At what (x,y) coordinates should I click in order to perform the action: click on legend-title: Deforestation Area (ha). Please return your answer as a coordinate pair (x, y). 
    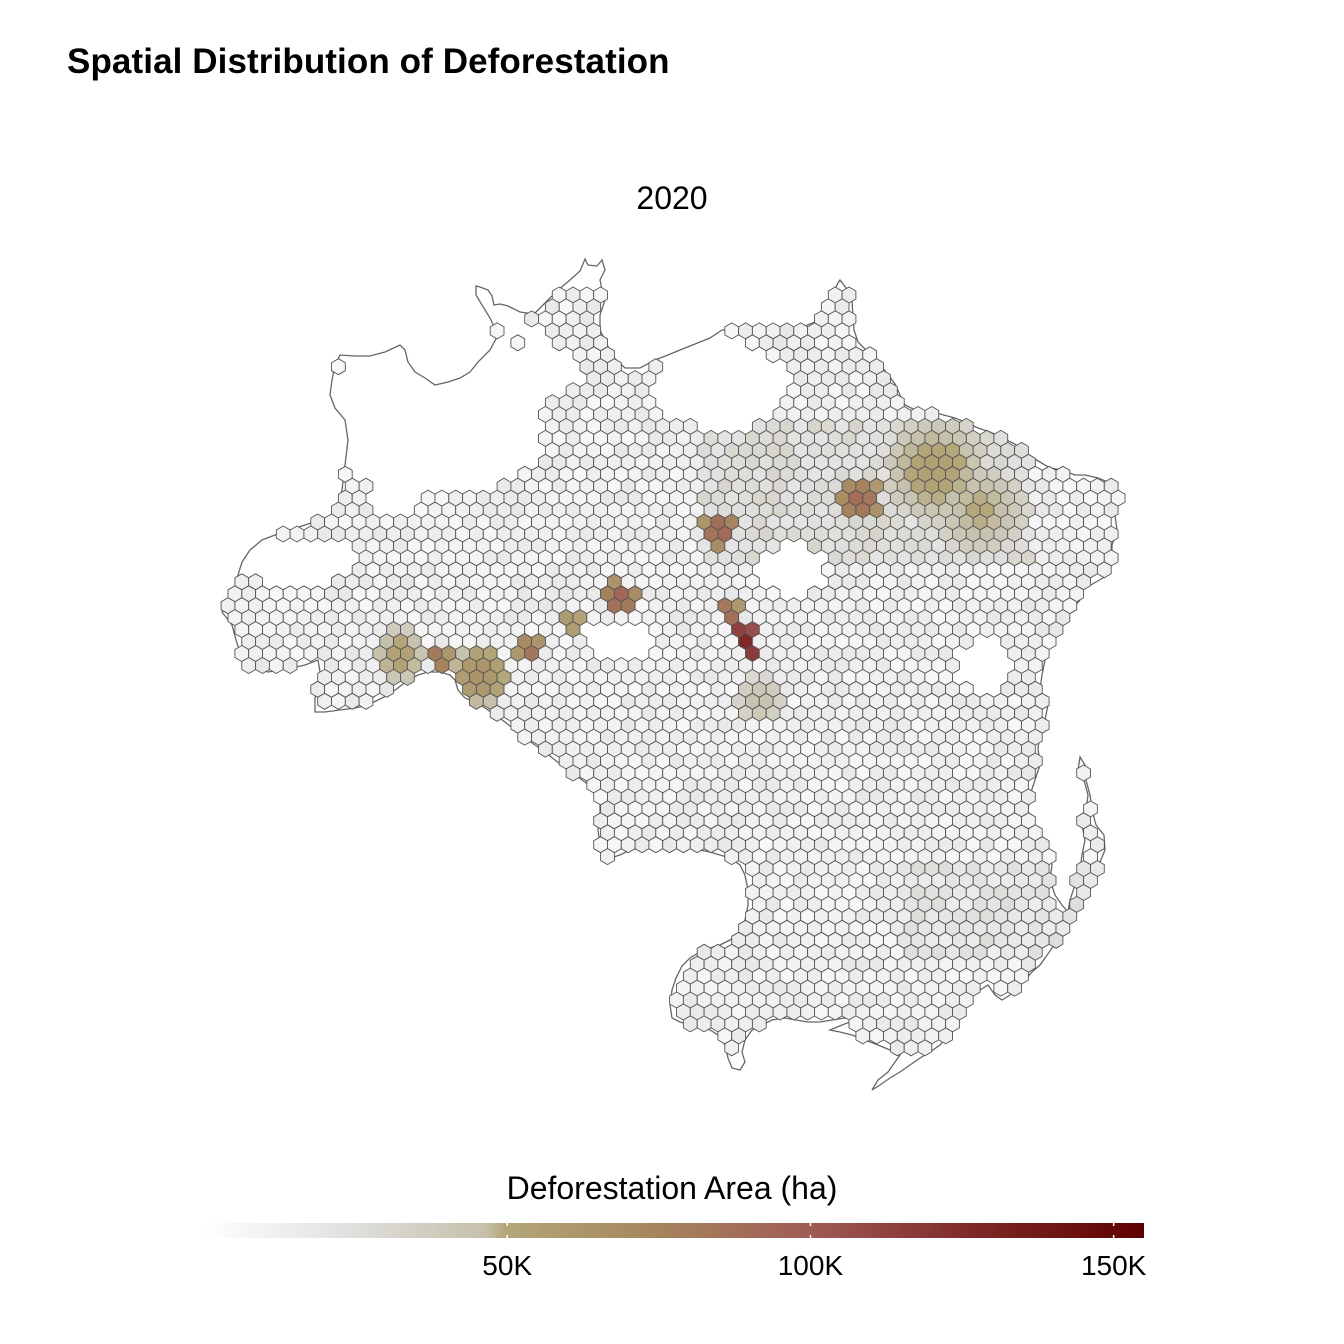
    Looking at the image, I should click on (672, 1188).